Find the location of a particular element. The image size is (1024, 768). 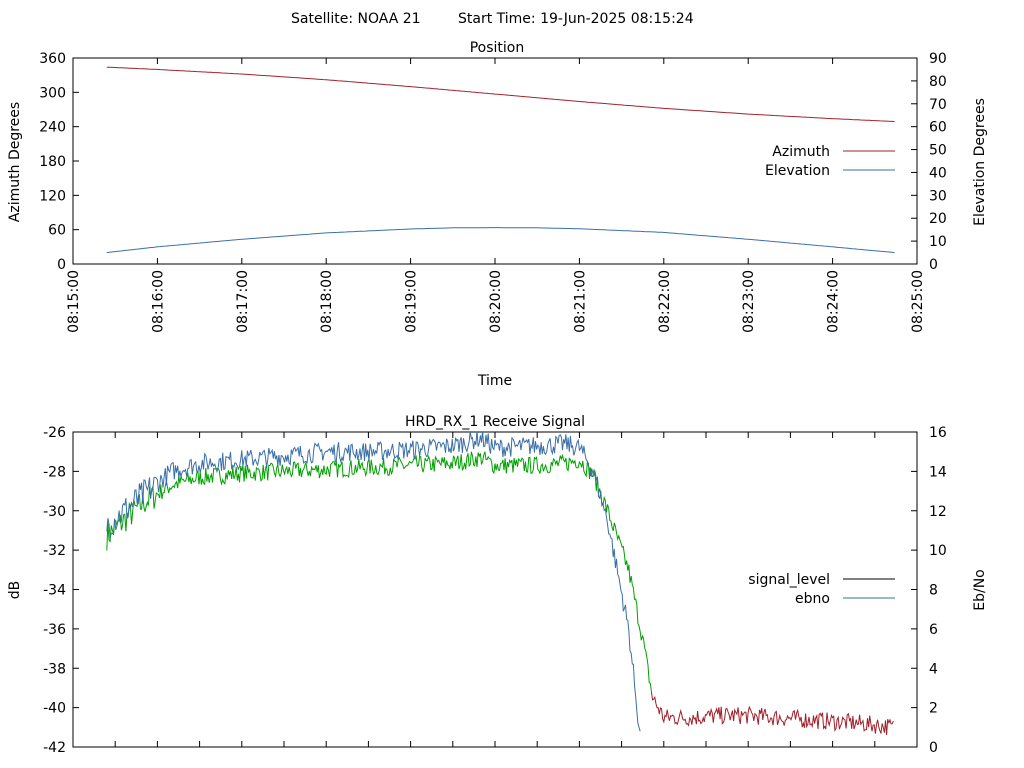

position-y2-axis-label: Elevation Degrees is located at coordinates (980, 162).